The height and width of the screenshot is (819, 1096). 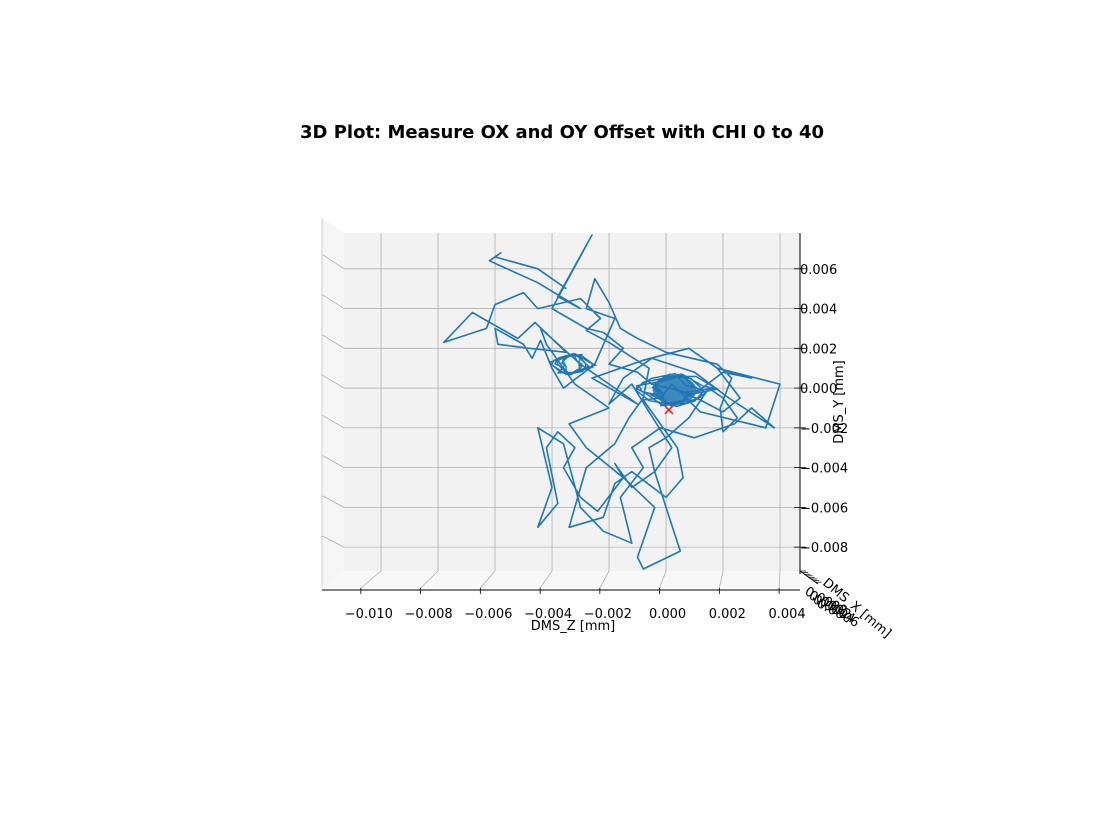 I want to click on x-tick-label: −0.010, so click(x=369, y=614).